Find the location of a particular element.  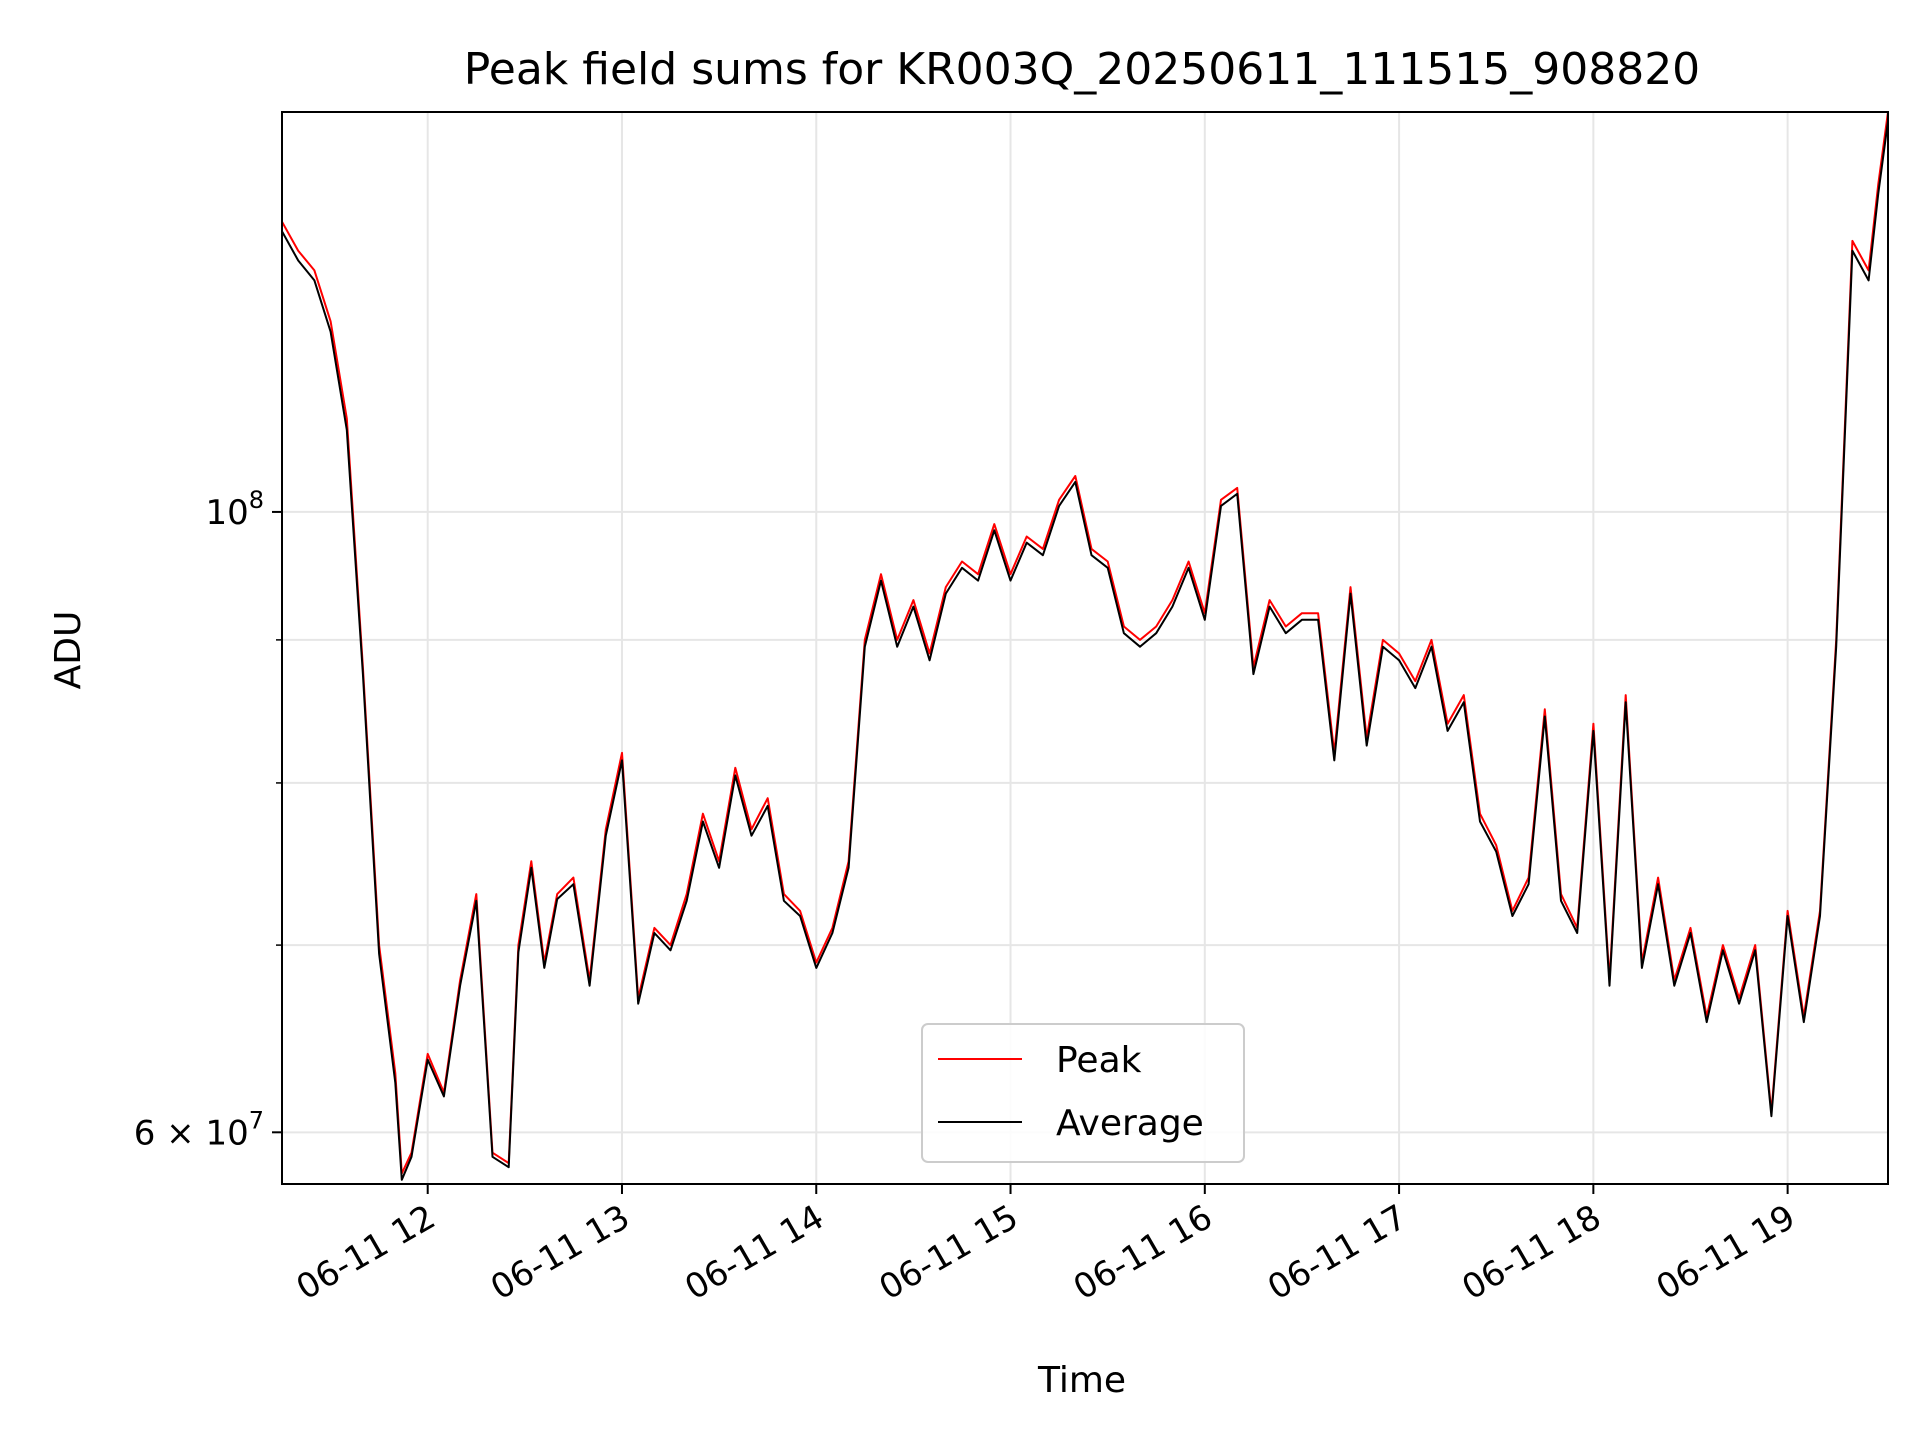

y-tick-label: 6 × 107 is located at coordinates (199, 1129).